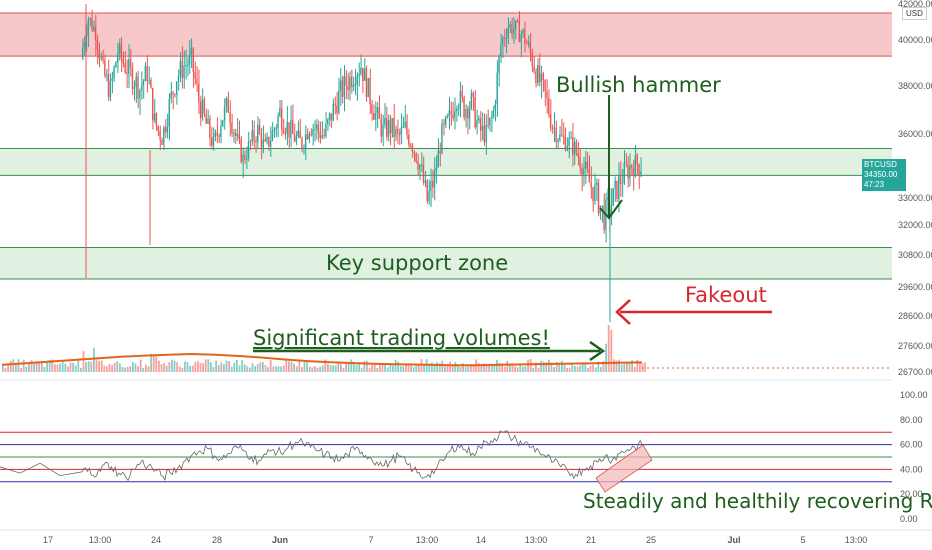 The image size is (932, 550). What do you see at coordinates (156, 540) in the screenshot?
I see `time-tick-label: 24` at bounding box center [156, 540].